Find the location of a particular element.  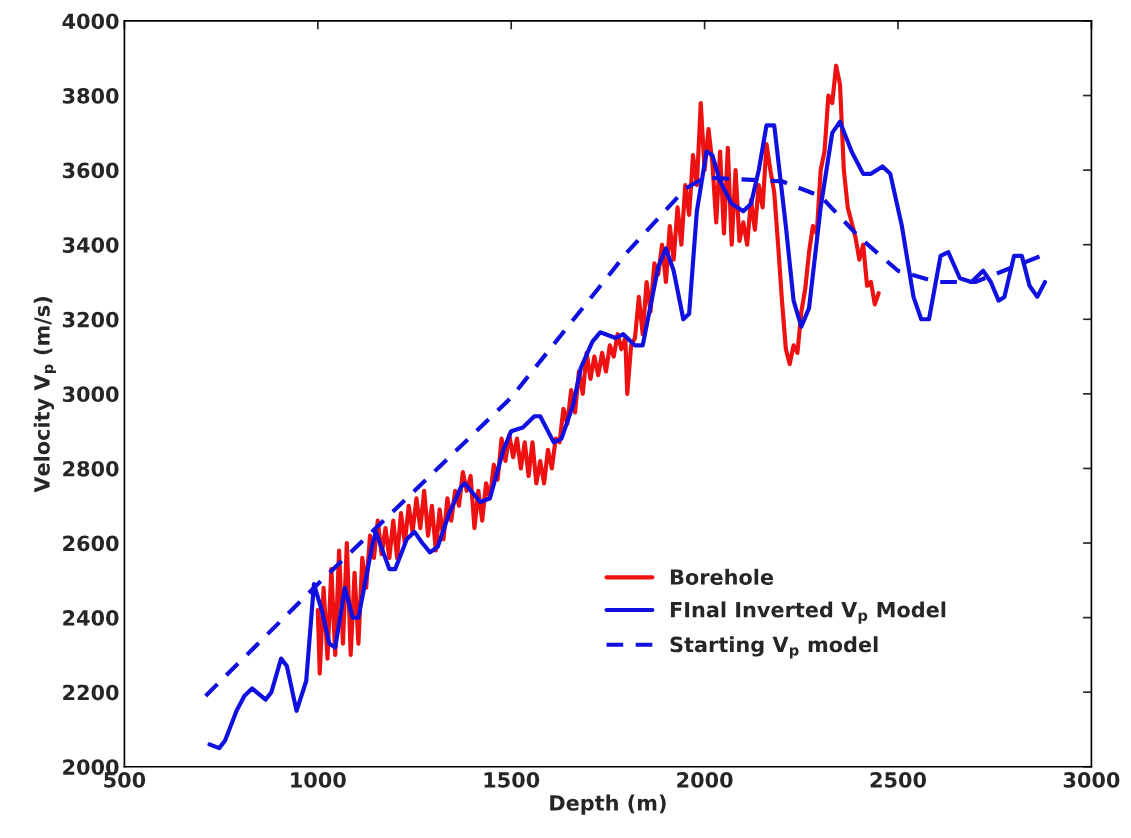

x-tick-label: 2000 is located at coordinates (705, 780).